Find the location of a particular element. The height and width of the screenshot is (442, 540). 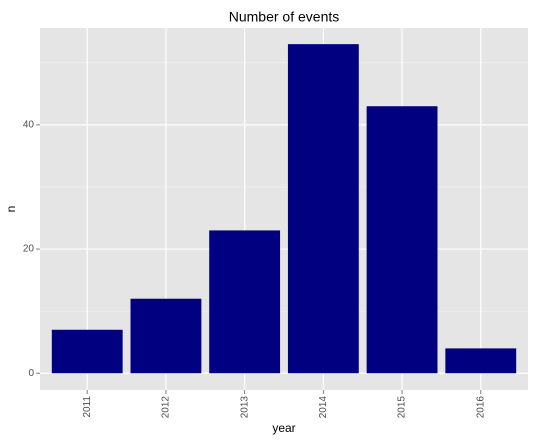

x-tick-label: 2013 is located at coordinates (244, 407).